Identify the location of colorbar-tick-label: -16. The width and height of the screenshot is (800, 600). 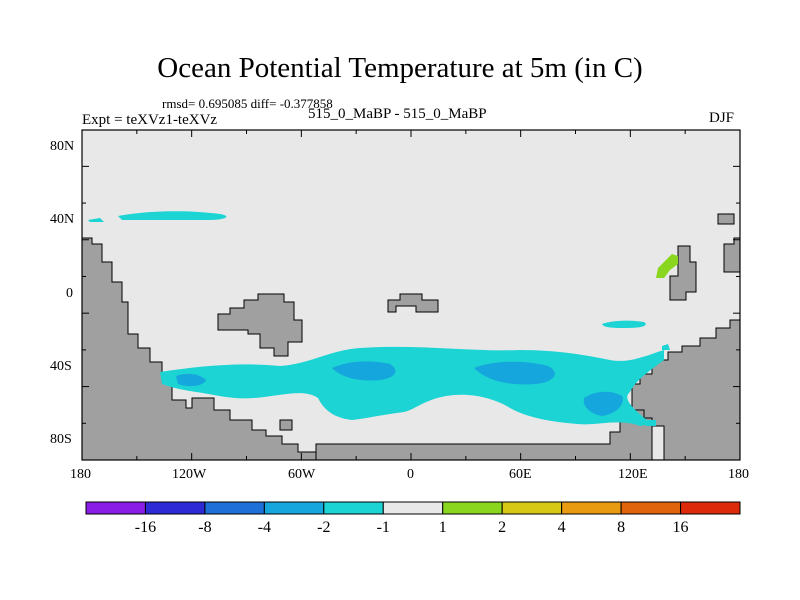
(145, 527).